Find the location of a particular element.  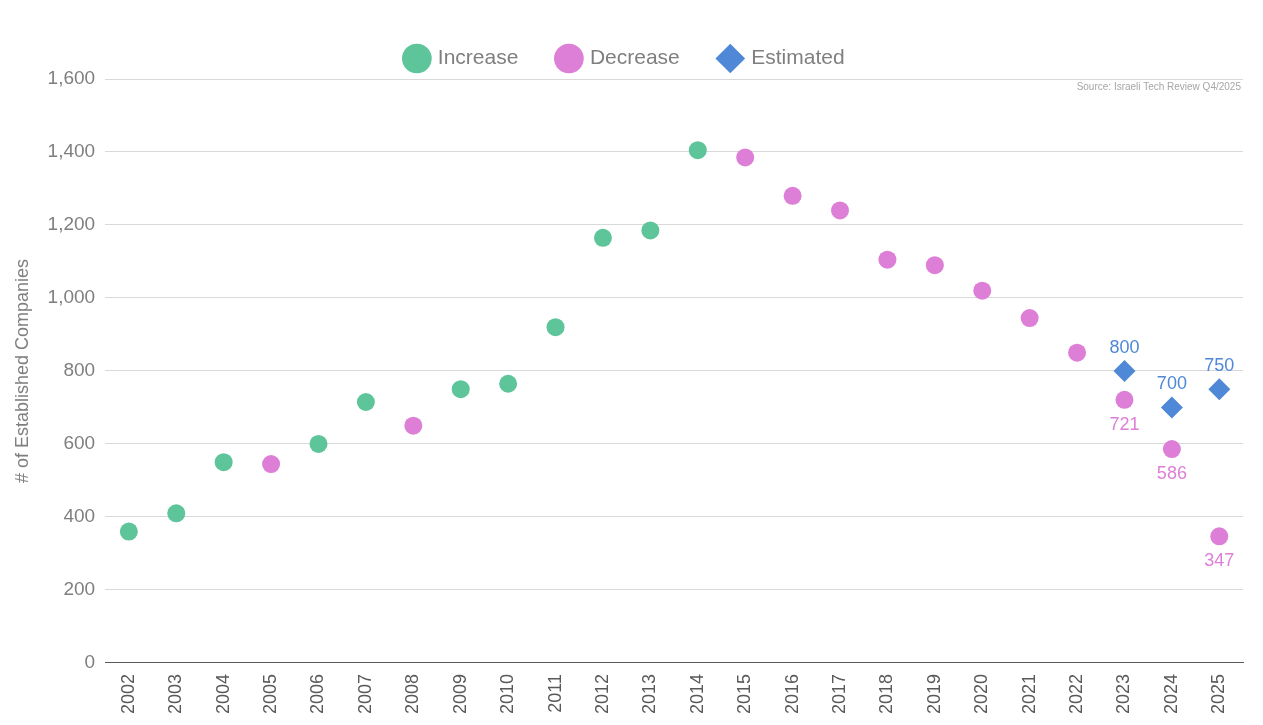

y-tick-label: 1,000 is located at coordinates (71, 297).